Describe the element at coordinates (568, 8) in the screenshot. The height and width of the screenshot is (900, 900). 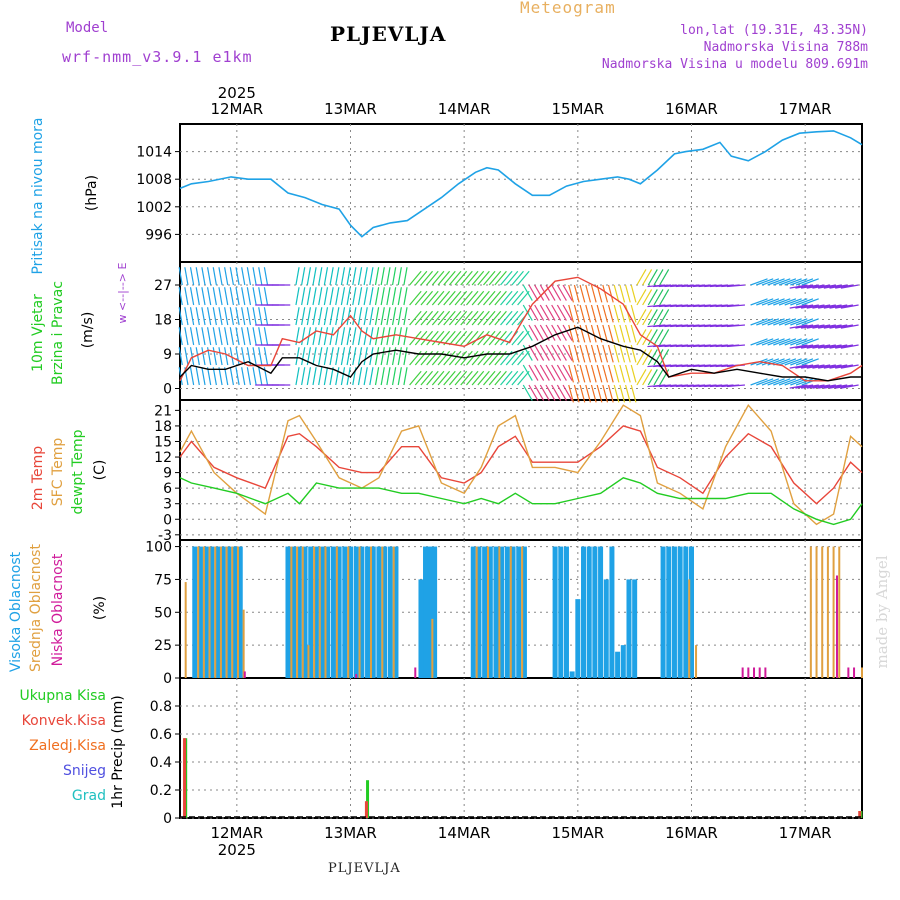
I see `chart-subtitle: Meteogram` at that location.